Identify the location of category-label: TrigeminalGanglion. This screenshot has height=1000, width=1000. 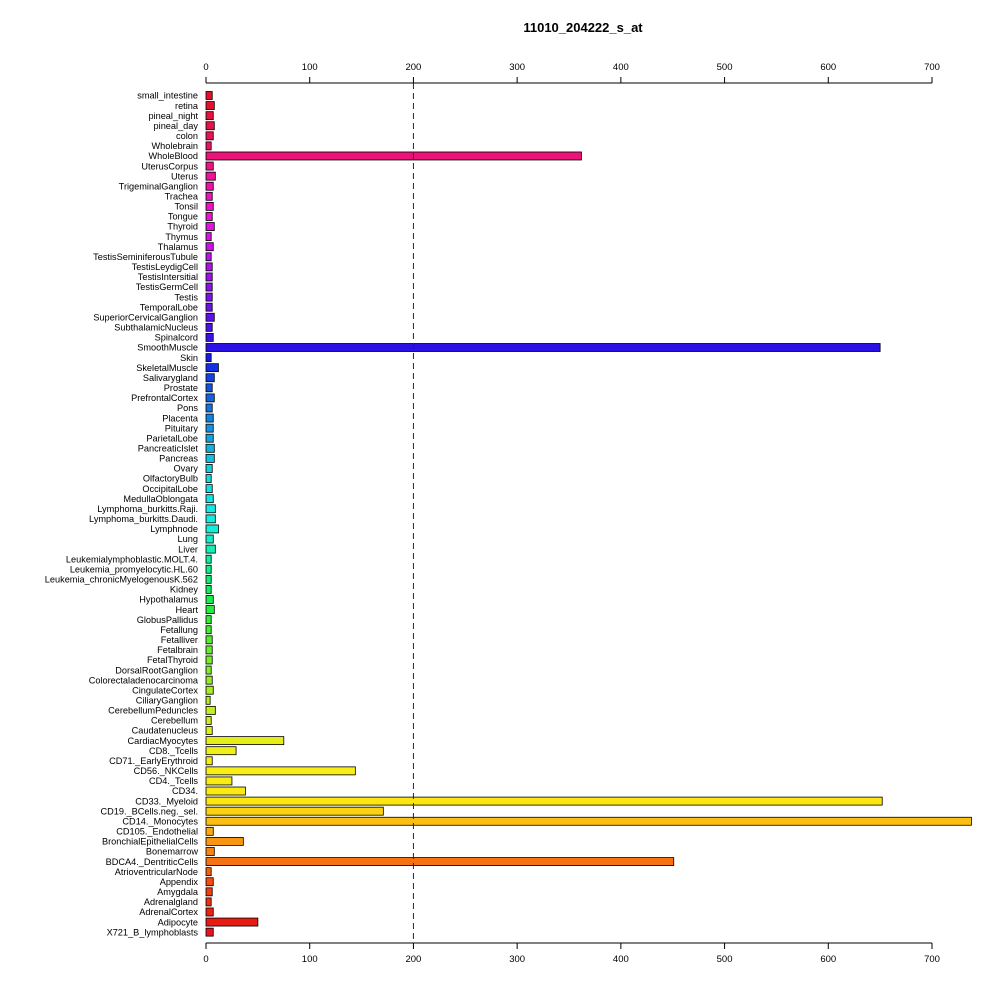
(158, 186).